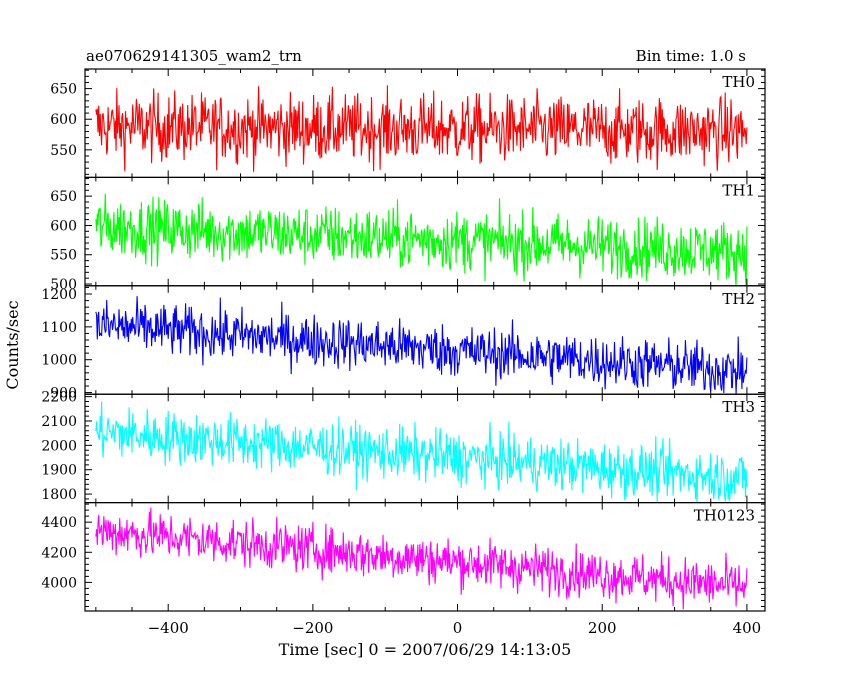 The height and width of the screenshot is (680, 850). What do you see at coordinates (59, 523) in the screenshot?
I see `y-tick-label: 4400` at bounding box center [59, 523].